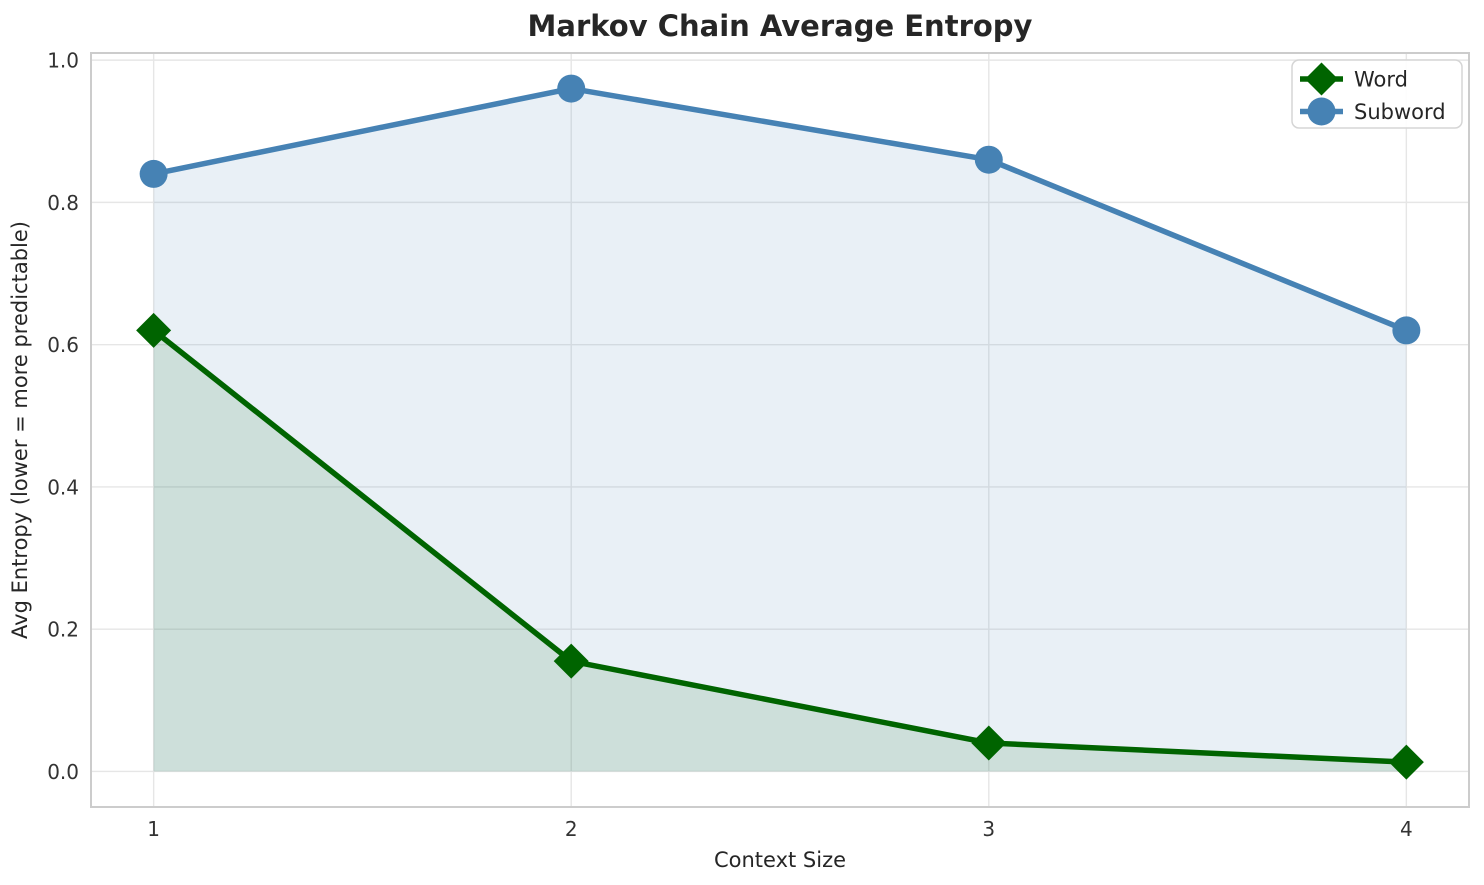 This screenshot has width=1484, height=885. I want to click on legend-label-subword: Subword, so click(1400, 112).